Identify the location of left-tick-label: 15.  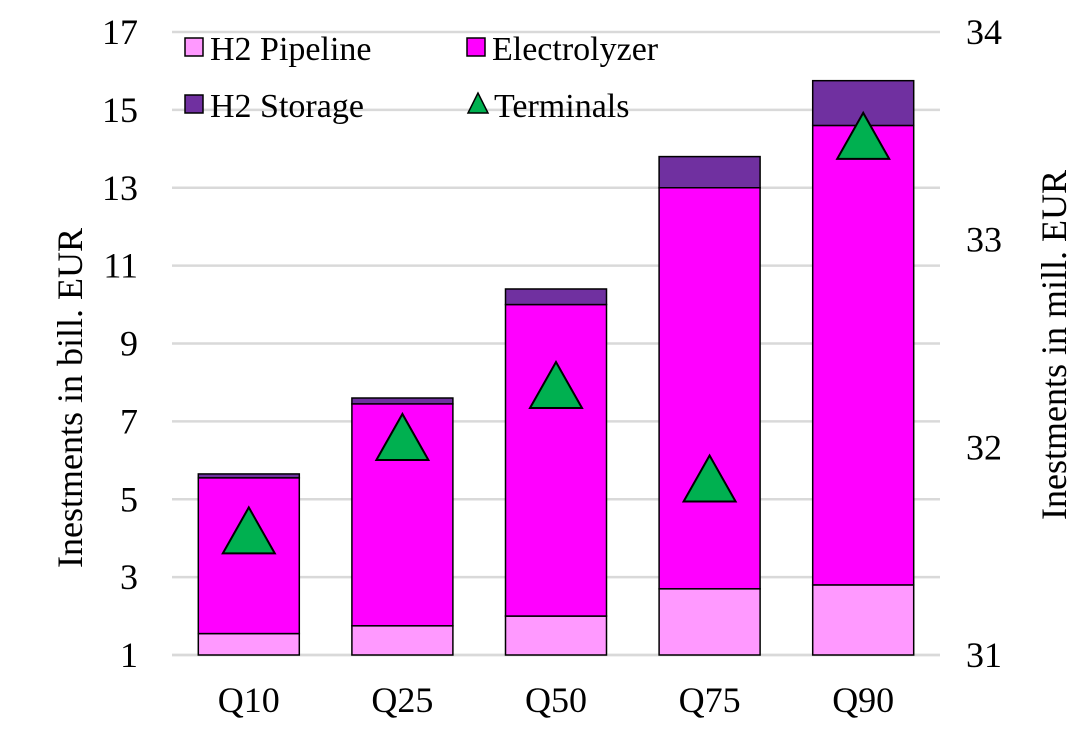
(120, 110).